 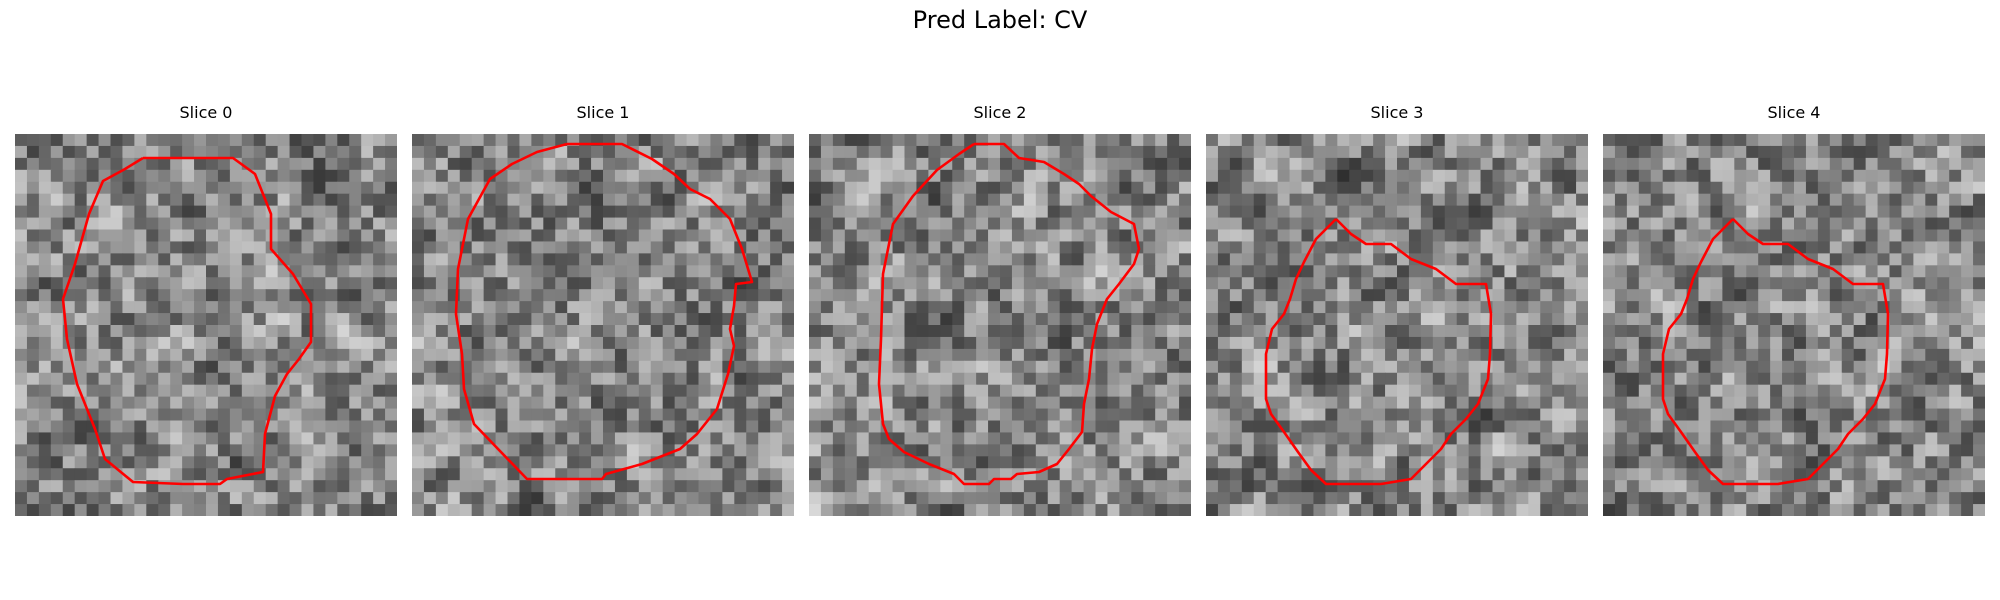 I want to click on slice-panel-4: Slice 4, so click(x=1794, y=310).